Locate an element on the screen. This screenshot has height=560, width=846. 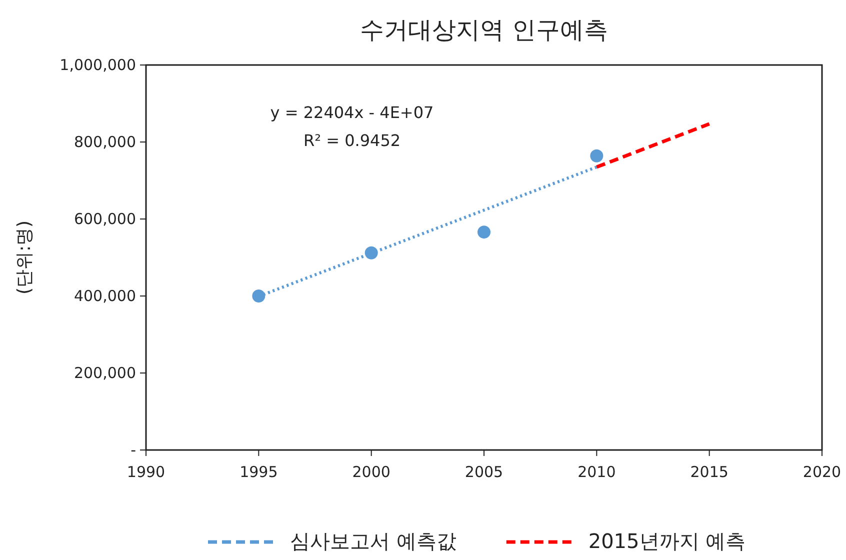
legend-label: 심사보고서 예측값 is located at coordinates (373, 541).